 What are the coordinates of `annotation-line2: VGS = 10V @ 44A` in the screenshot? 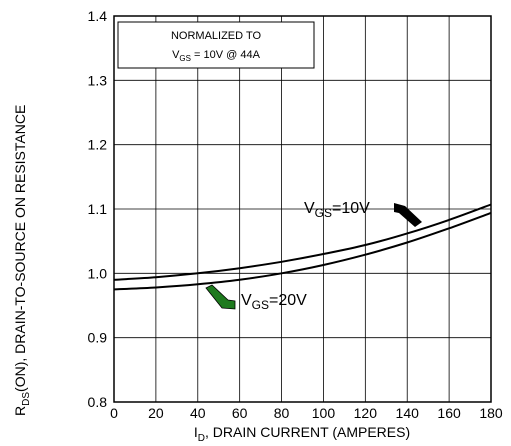 It's located at (216, 56).